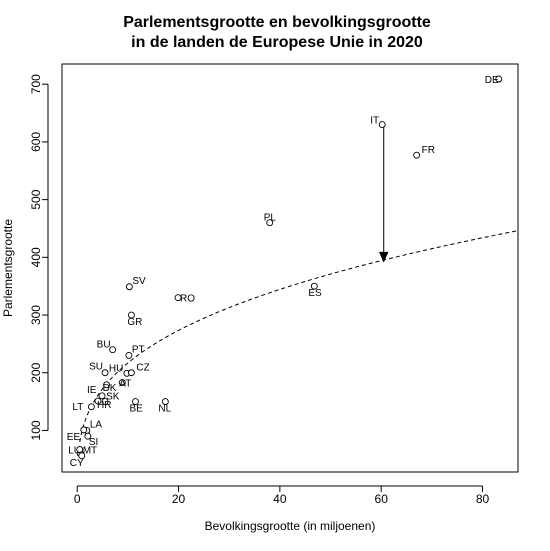 The height and width of the screenshot is (551, 550). I want to click on point-be, so click(135, 402).